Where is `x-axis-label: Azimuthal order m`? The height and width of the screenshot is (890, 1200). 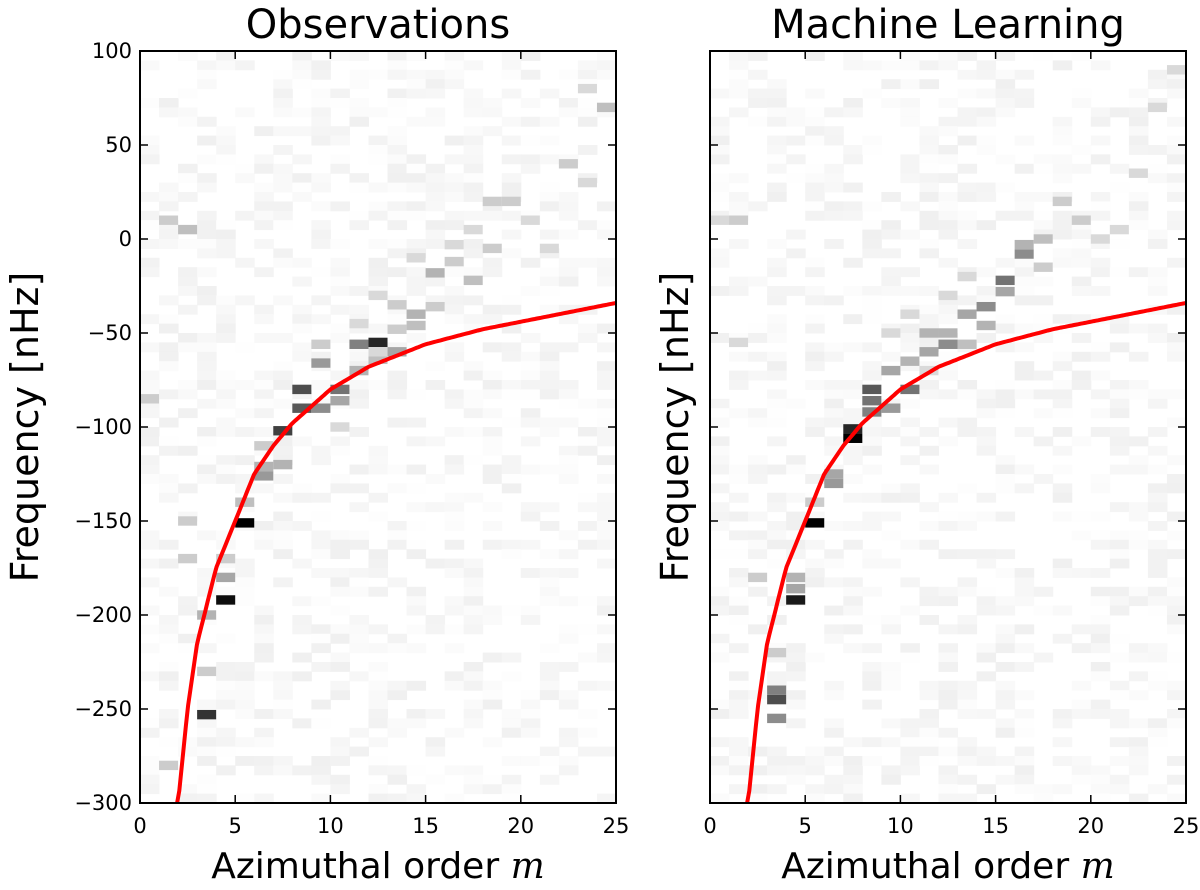 x-axis-label: Azimuthal order m is located at coordinates (377, 866).